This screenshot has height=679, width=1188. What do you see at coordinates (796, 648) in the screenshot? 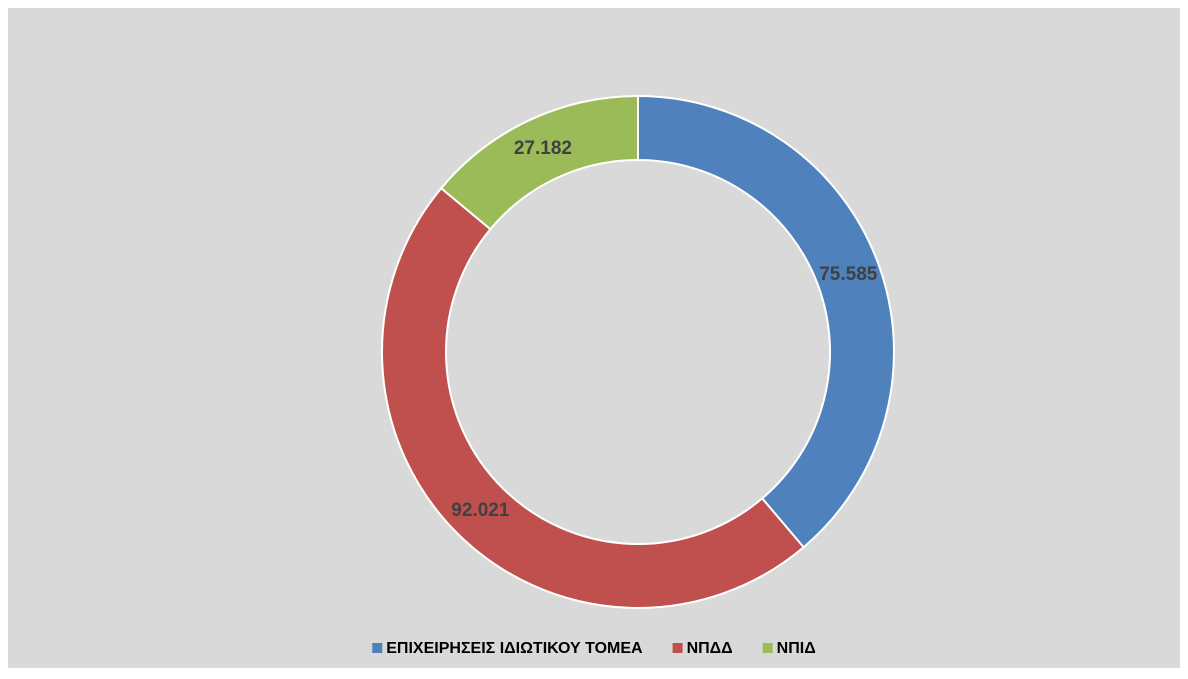
I see `legend-label: ΝΠΙΔ` at bounding box center [796, 648].